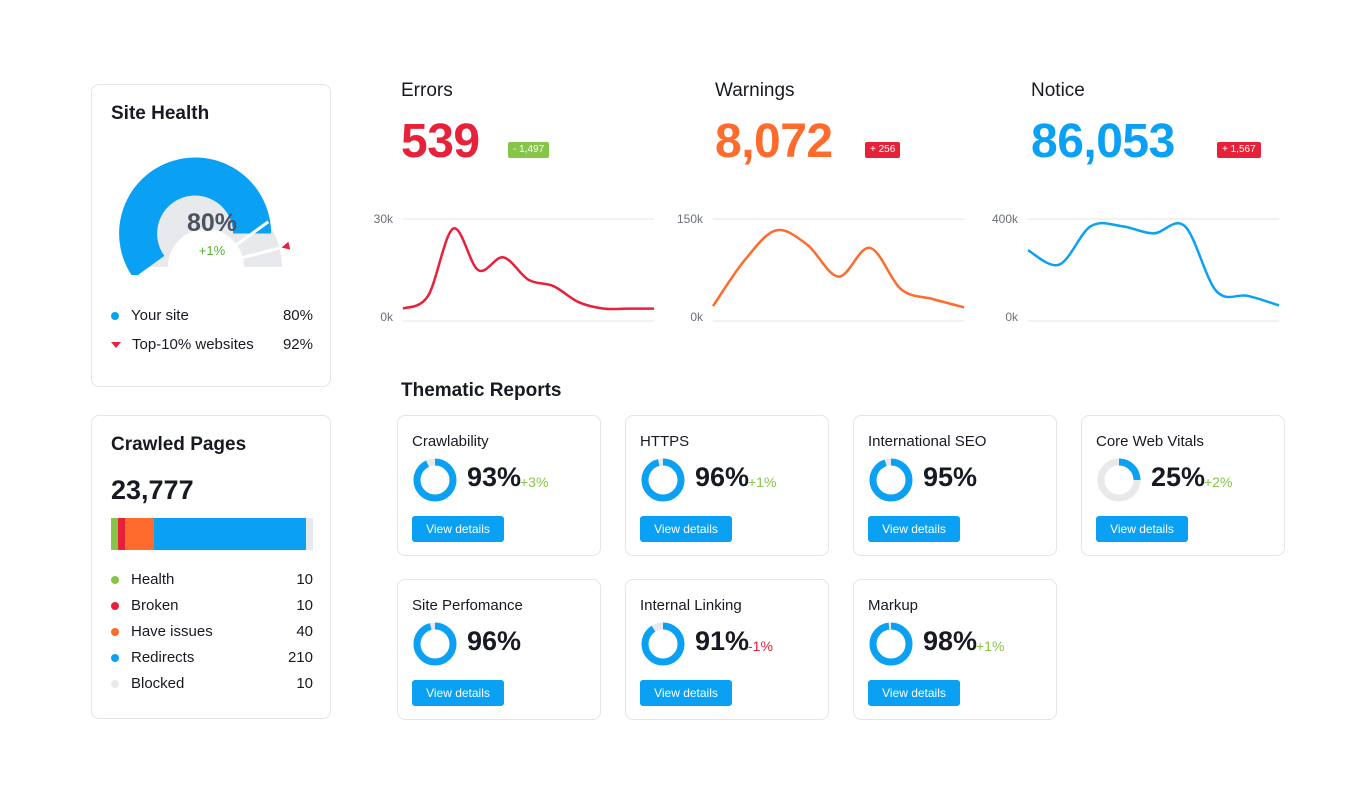  I want to click on report-value: 95%, so click(950, 477).